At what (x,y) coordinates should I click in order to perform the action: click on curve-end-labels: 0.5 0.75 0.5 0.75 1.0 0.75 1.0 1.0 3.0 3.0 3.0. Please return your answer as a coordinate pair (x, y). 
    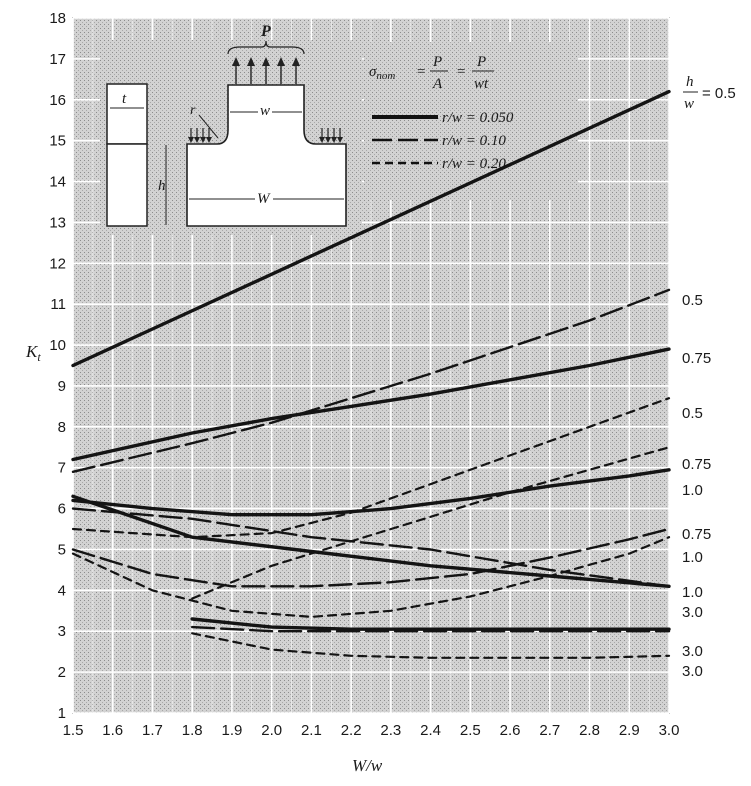
    Looking at the image, I should click on (696, 486).